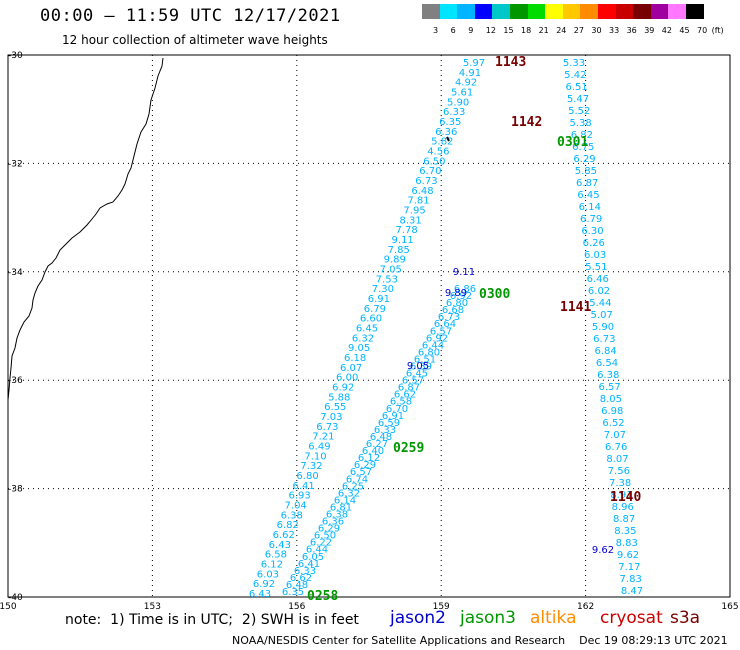 This screenshot has height=650, width=740. What do you see at coordinates (343, 388) in the screenshot?
I see `swh-label-track-b: 6.92` at bounding box center [343, 388].